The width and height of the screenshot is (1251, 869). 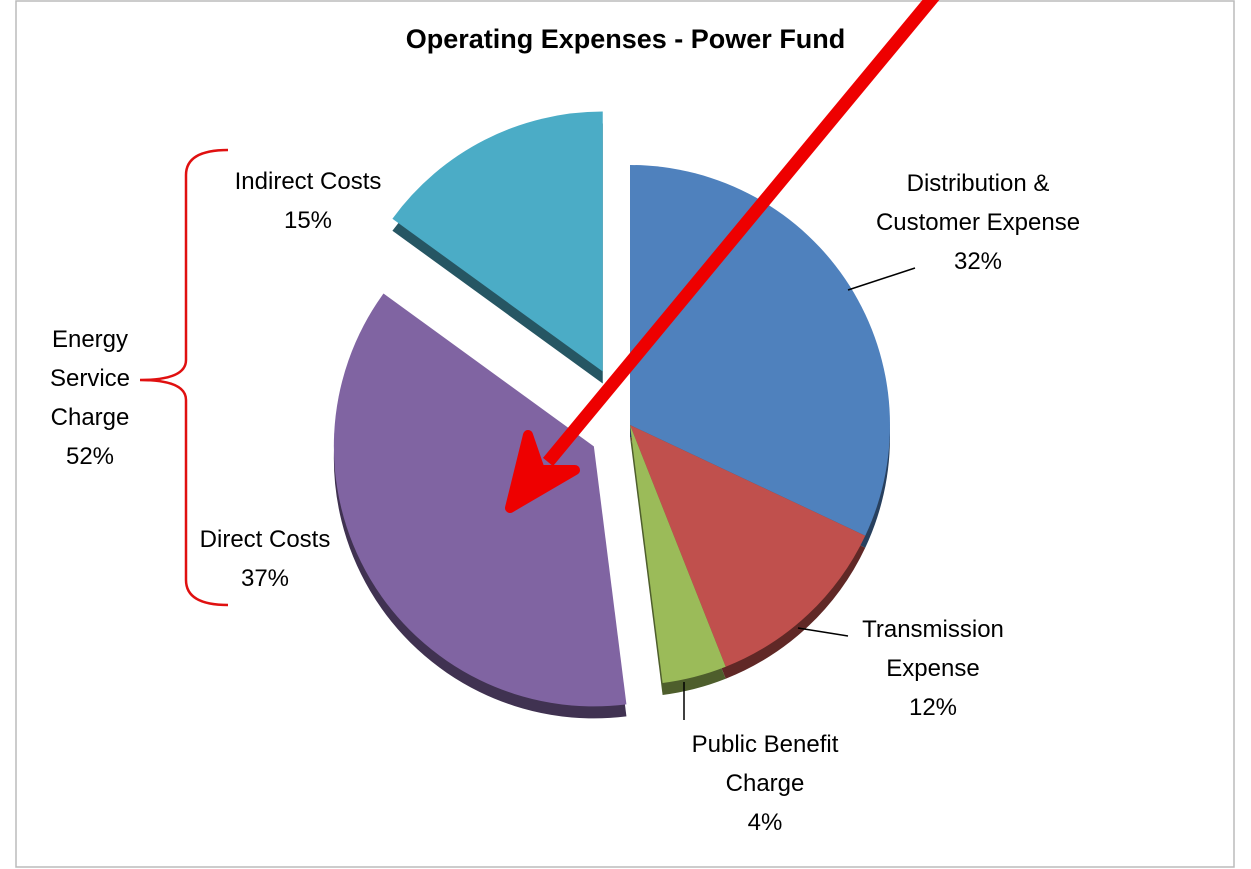 I want to click on value-label: 12%, so click(x=933, y=707).